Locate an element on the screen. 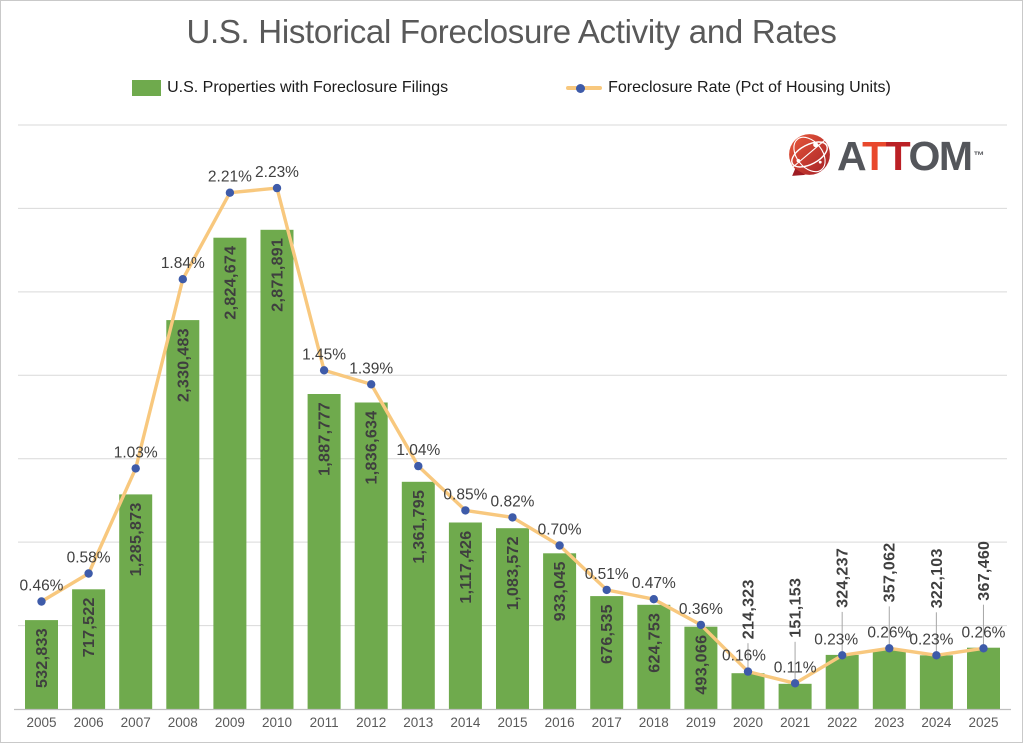 The height and width of the screenshot is (743, 1023). x-tick-2013: 2013 is located at coordinates (418, 722).